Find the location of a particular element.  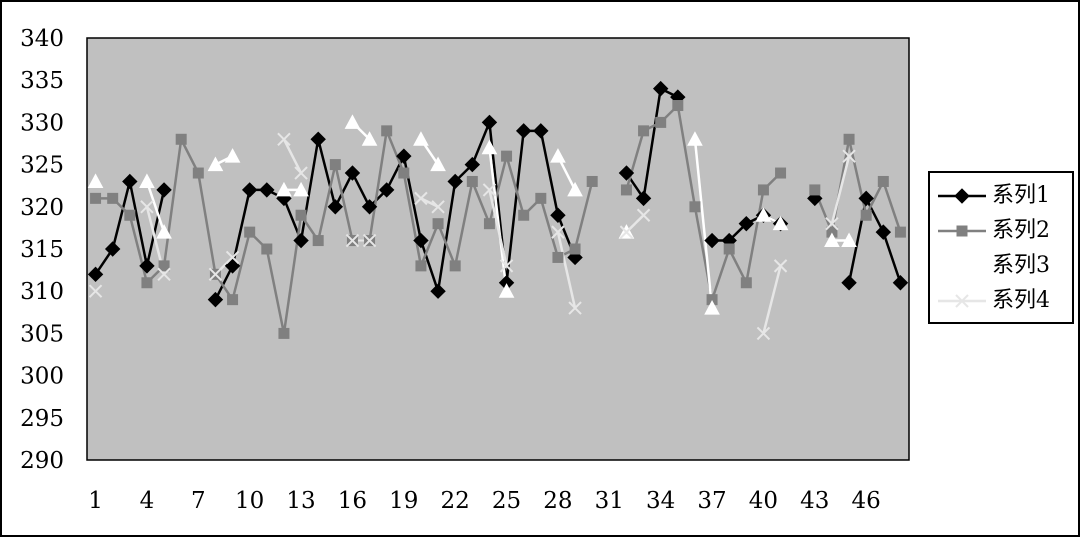

series-2-segment is located at coordinates (857, 188).